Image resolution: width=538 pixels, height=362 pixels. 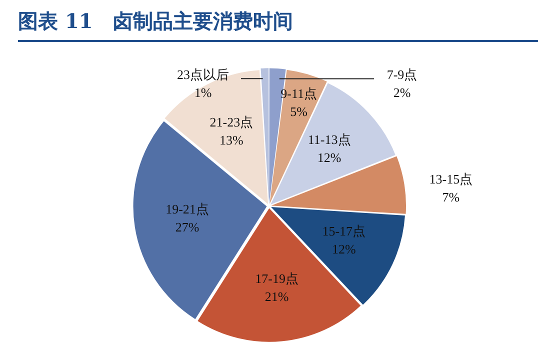 What do you see at coordinates (232, 140) in the screenshot?
I see `data-label: 13%` at bounding box center [232, 140].